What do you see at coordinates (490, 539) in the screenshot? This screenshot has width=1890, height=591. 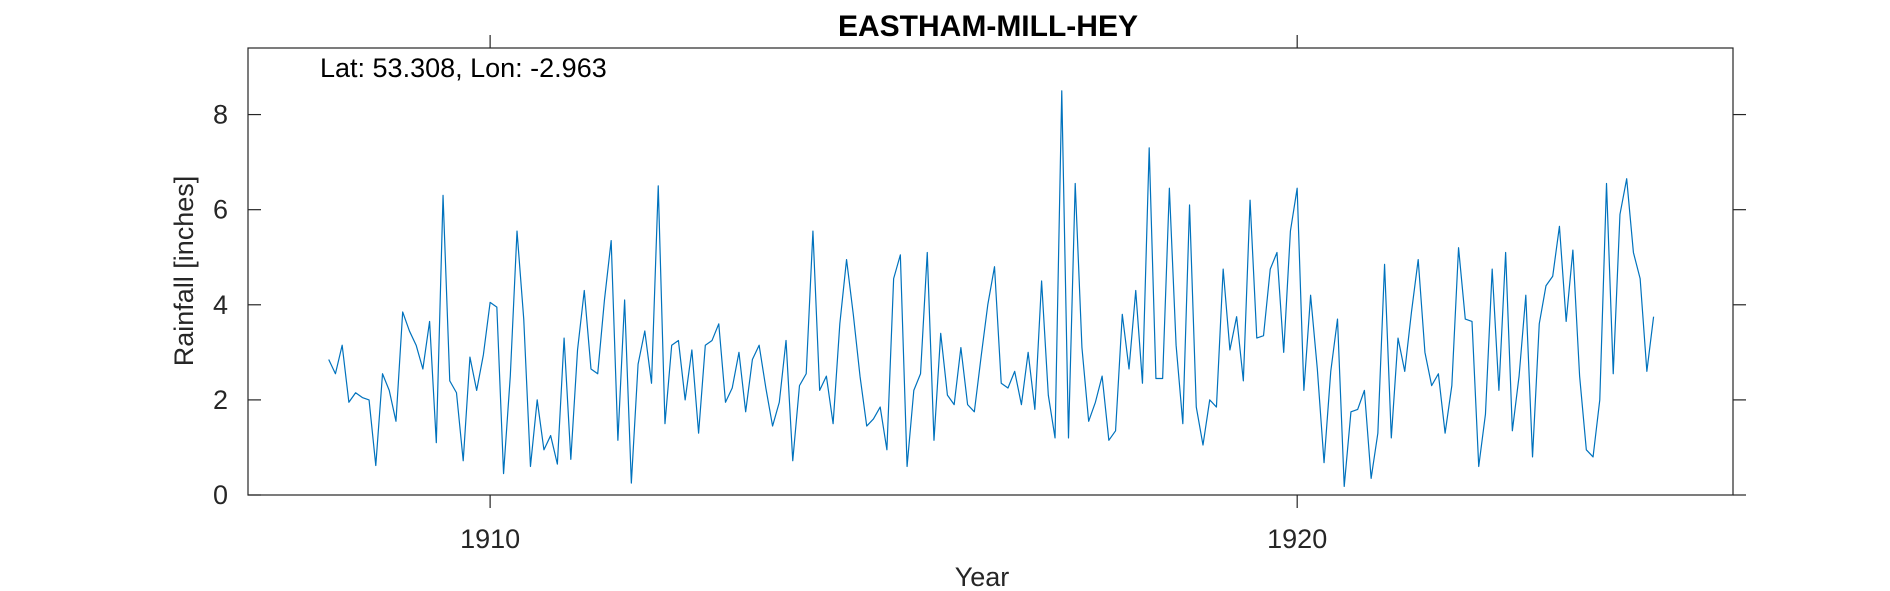 I see `x-tick-label: 1910` at bounding box center [490, 539].